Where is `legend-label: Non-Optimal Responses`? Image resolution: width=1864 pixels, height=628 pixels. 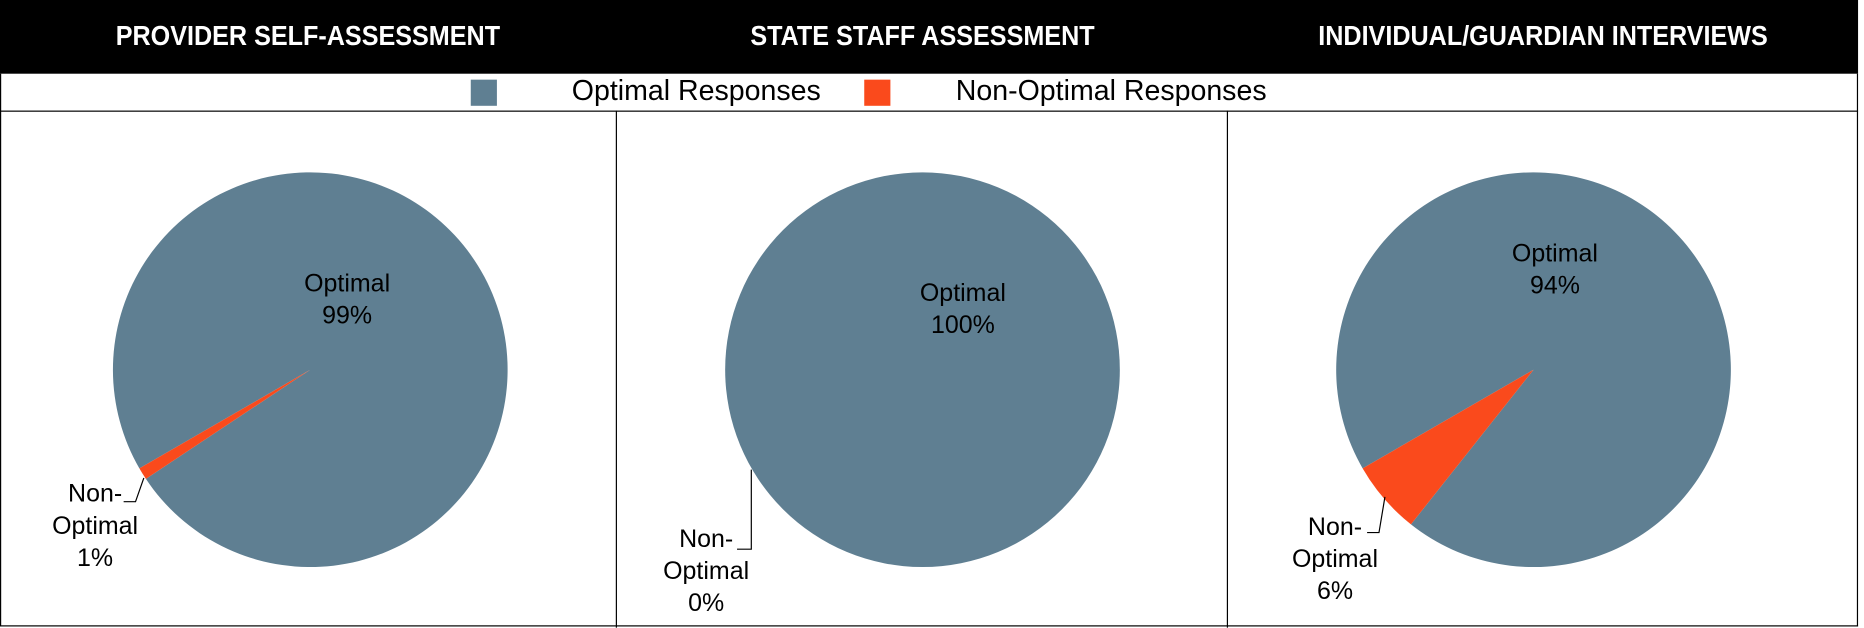
legend-label: Non-Optimal Responses is located at coordinates (1111, 90).